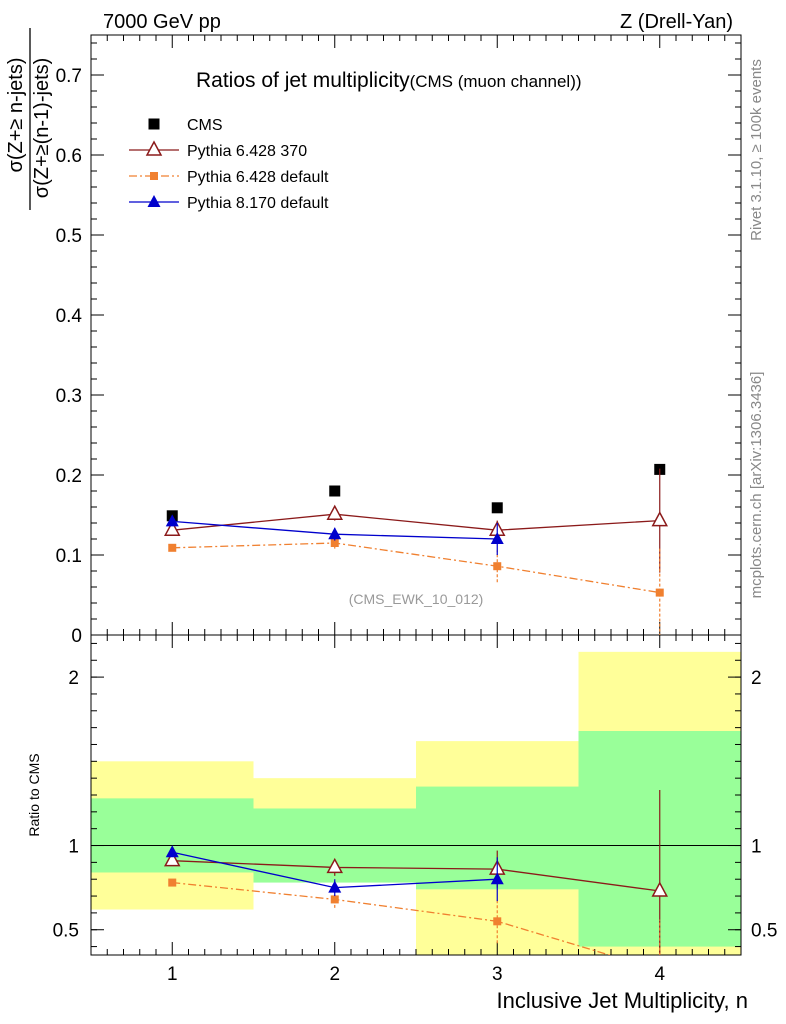 The height and width of the screenshot is (1024, 786). What do you see at coordinates (34, 794) in the screenshot?
I see `ratio-y-label: Ratio to CMS` at bounding box center [34, 794].